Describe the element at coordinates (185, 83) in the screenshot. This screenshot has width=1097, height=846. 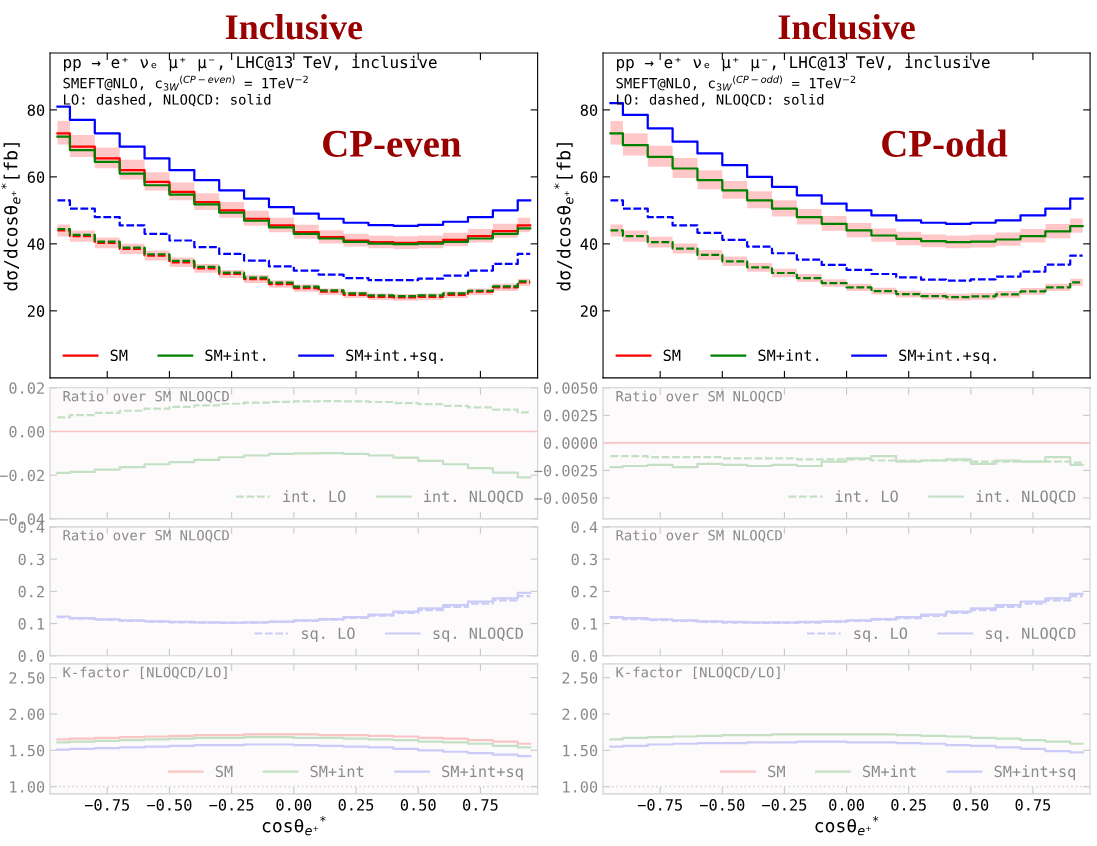
I see `annotation: SMEFT@NLO, c$_{3W}$$^{(CP−even)}$ = 1TeV$^{−2}$` at that location.